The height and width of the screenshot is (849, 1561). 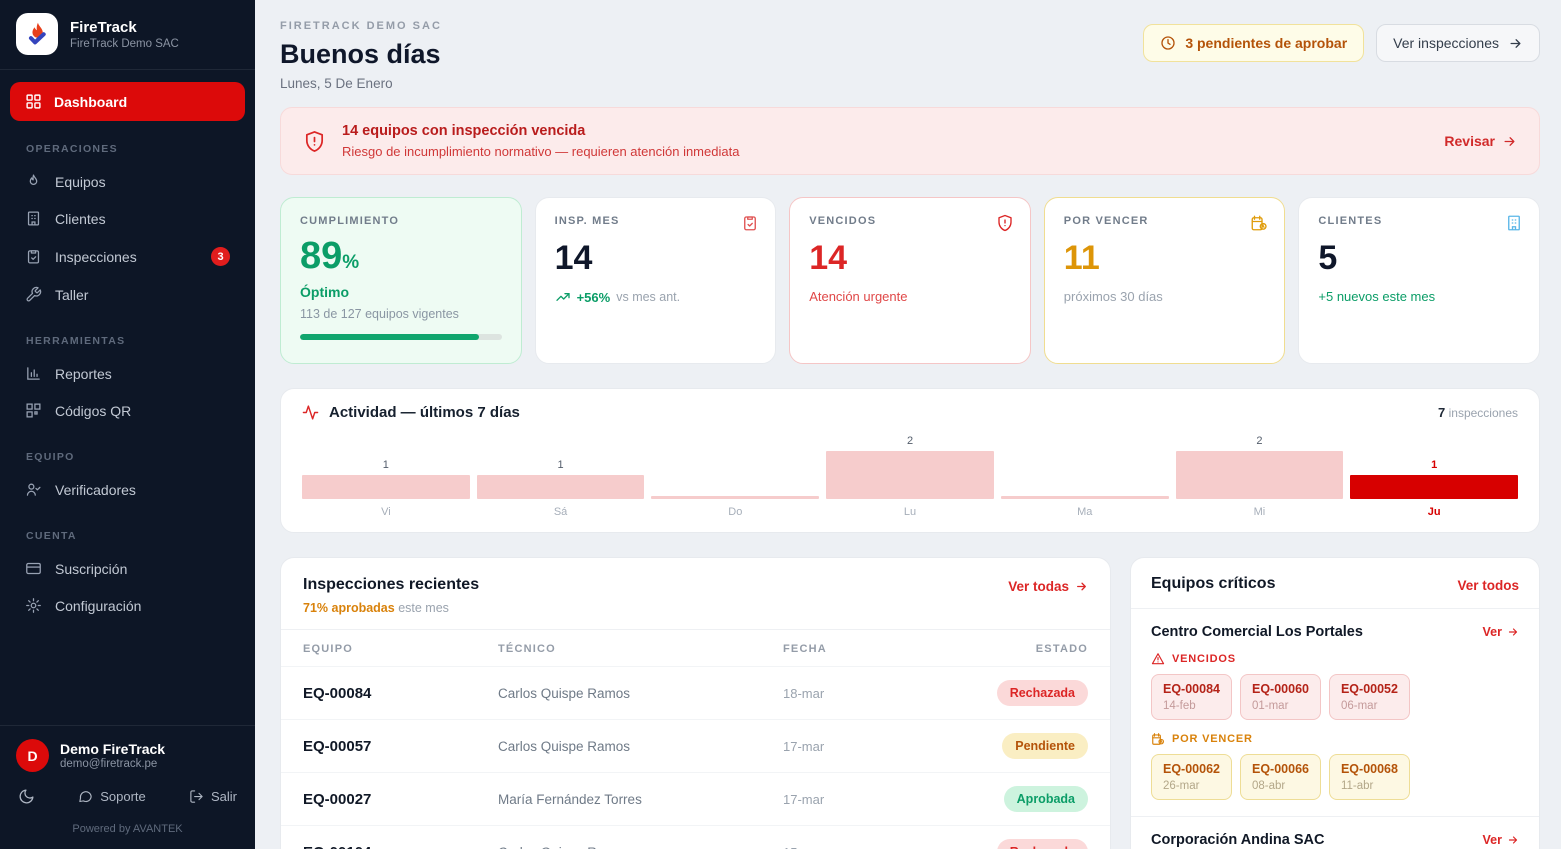 What do you see at coordinates (1478, 412) in the screenshot?
I see `activity-total: 7 inspecciones` at bounding box center [1478, 412].